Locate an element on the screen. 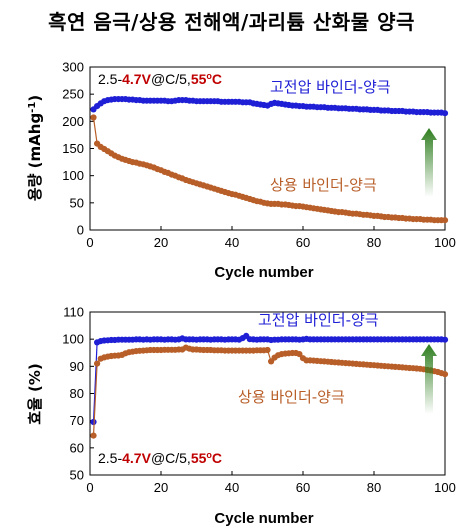 This screenshot has width=463, height=531. capacity-condition-label: 2.5-4.7V@C/5,55oC is located at coordinates (160, 79).